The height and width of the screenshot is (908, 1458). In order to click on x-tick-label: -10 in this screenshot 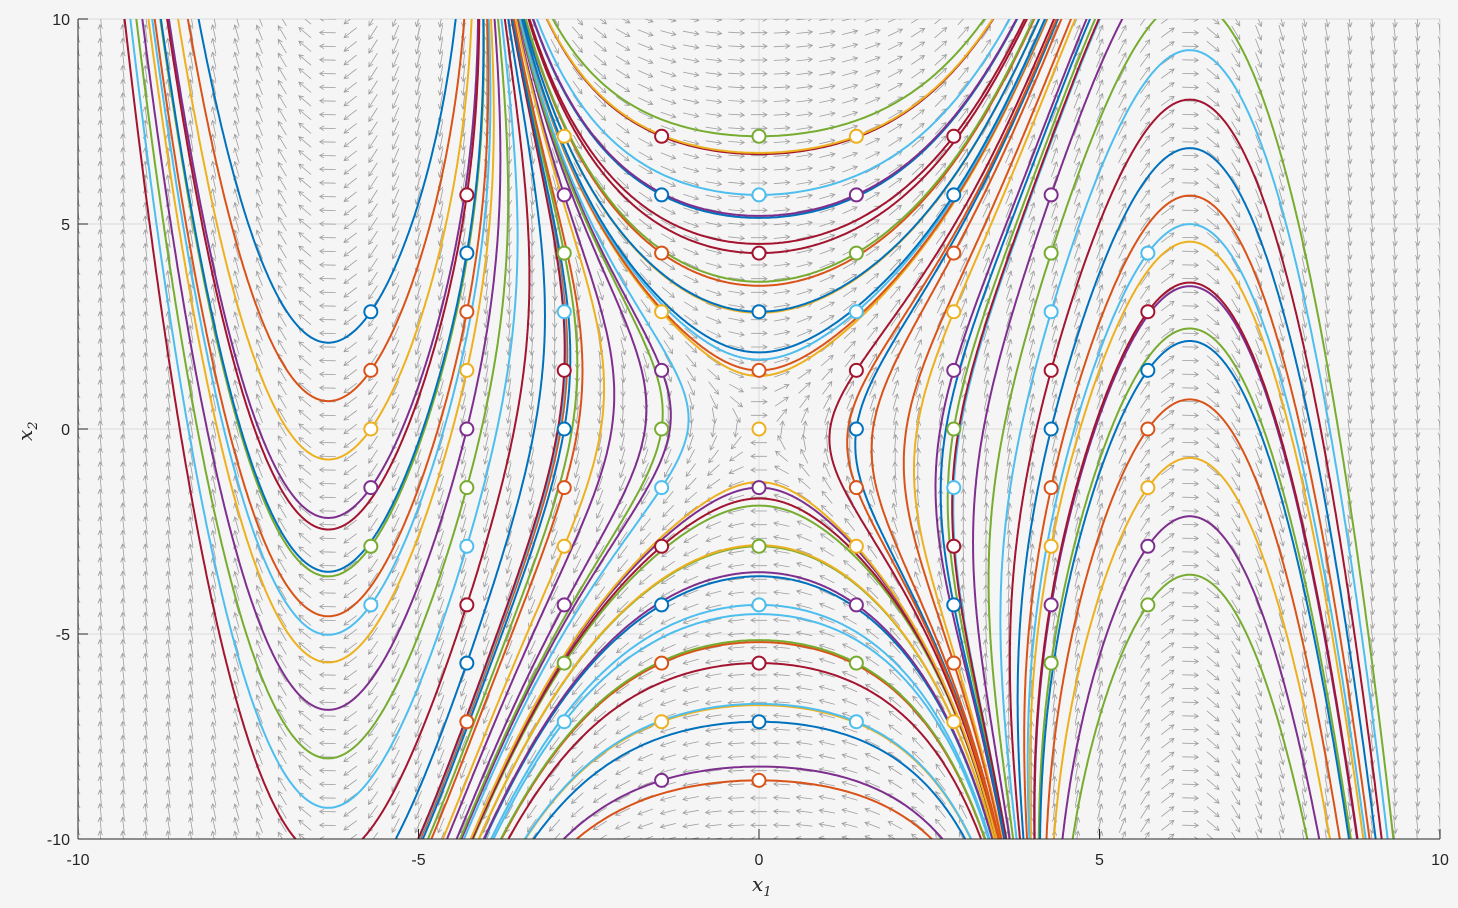, I will do `click(77, 860)`.